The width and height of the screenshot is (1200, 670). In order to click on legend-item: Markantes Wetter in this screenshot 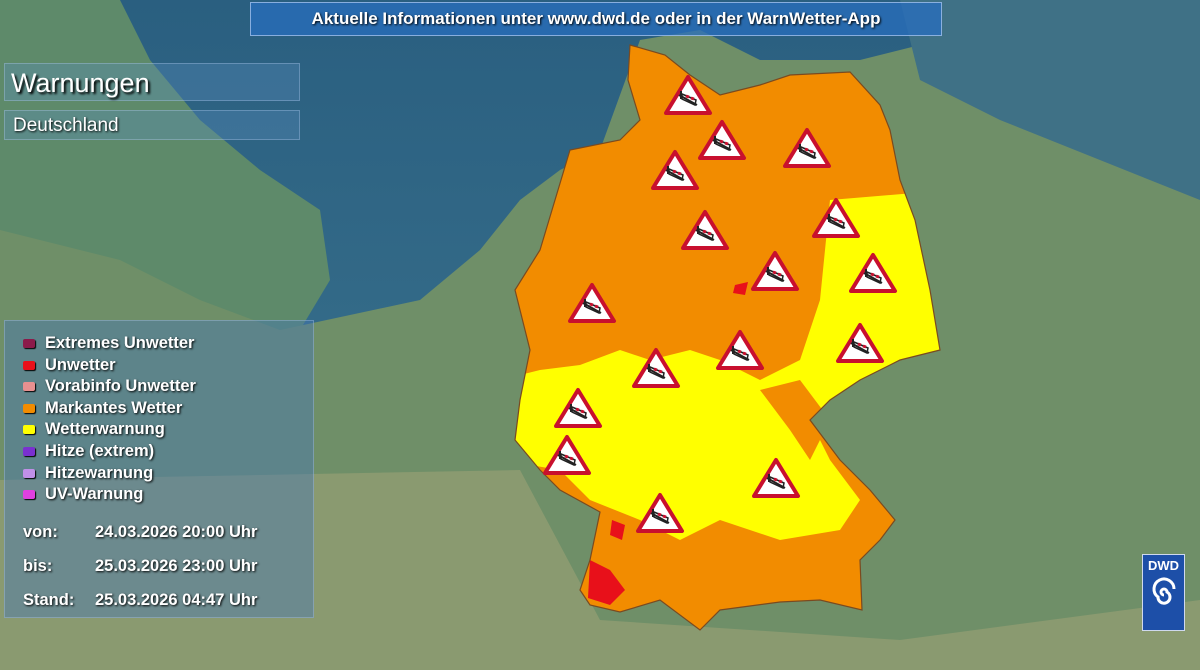, I will do `click(102, 408)`.